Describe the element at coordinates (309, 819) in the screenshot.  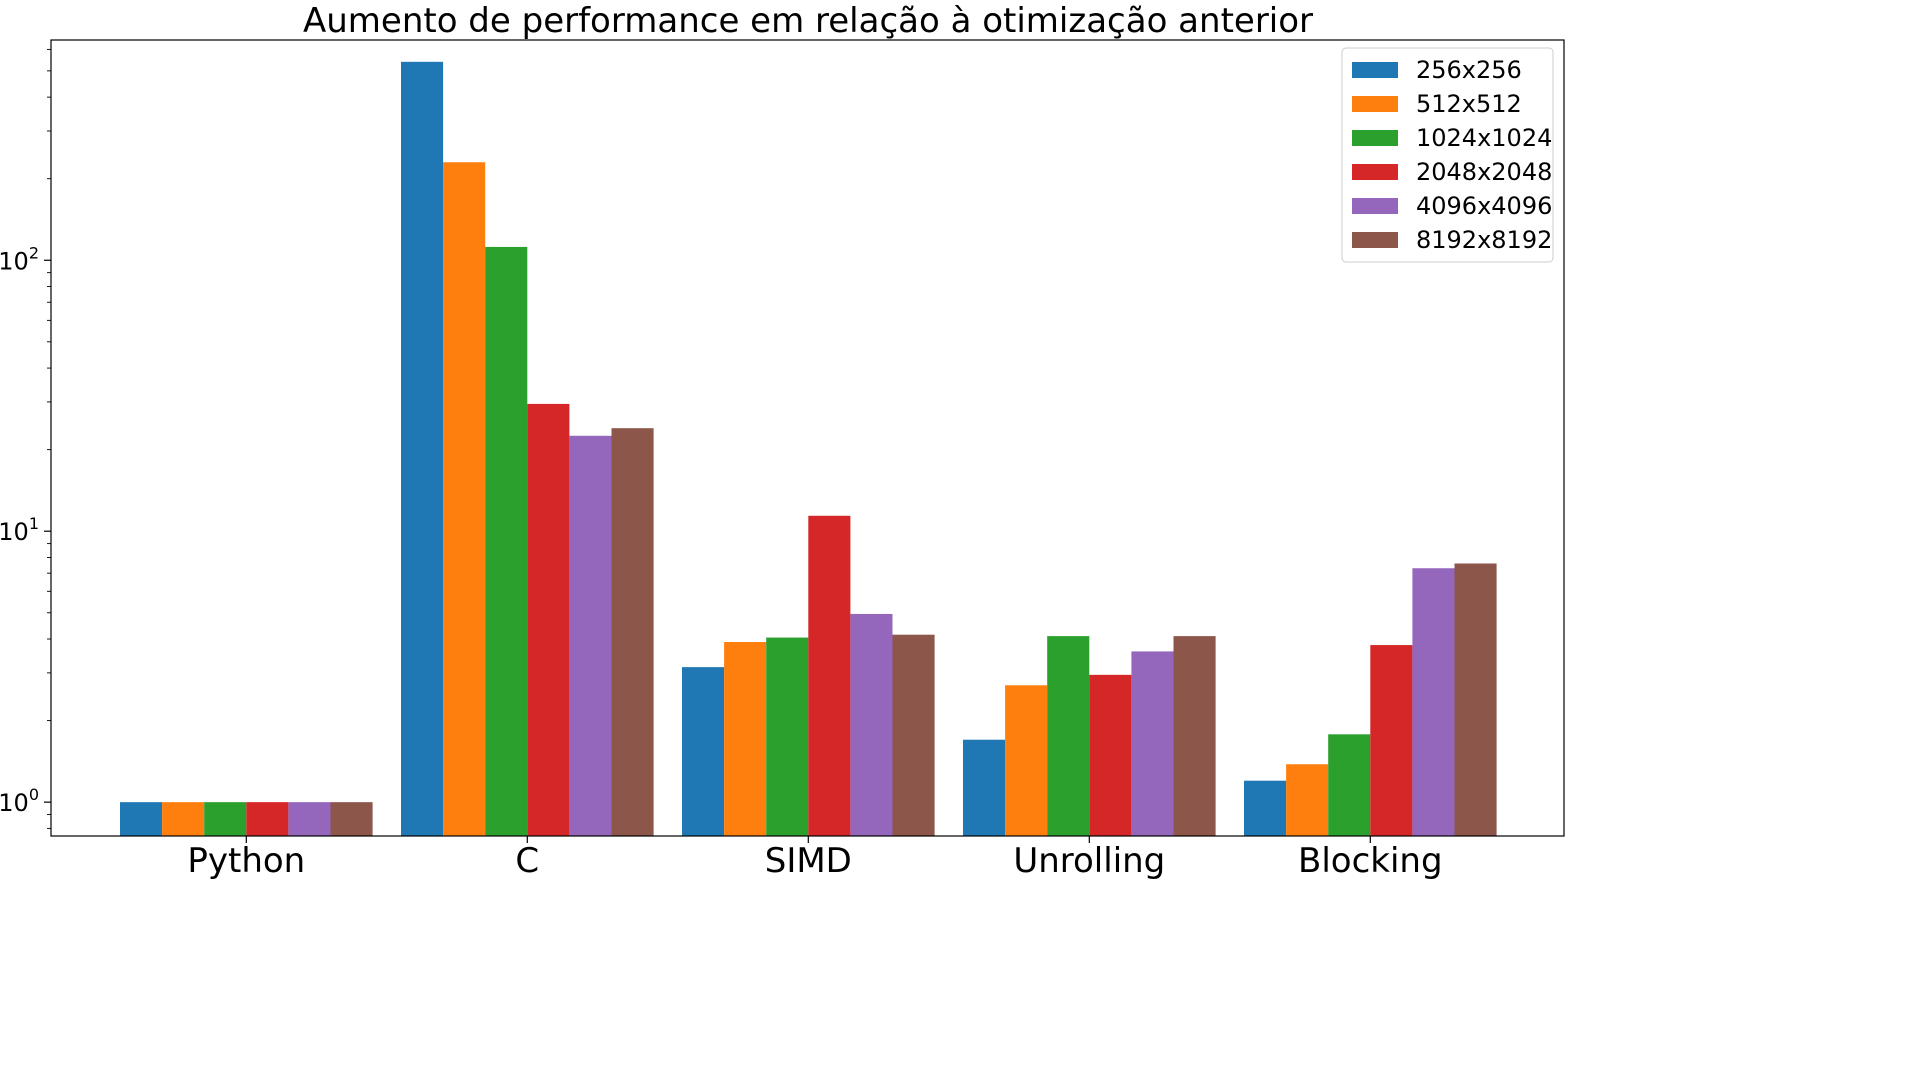
I see `bar-python-4096x4096` at that location.